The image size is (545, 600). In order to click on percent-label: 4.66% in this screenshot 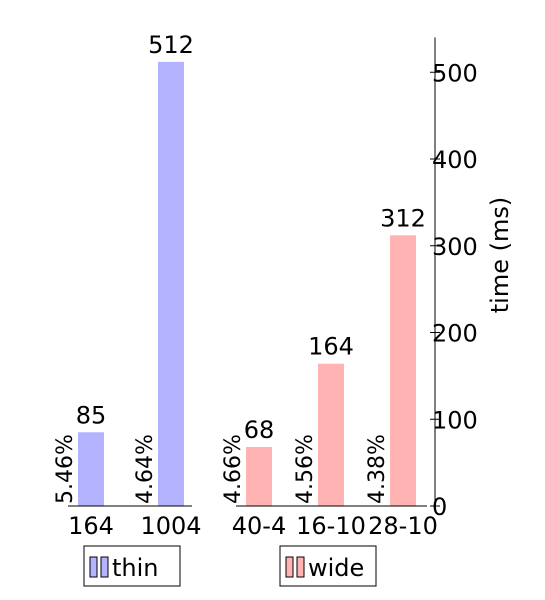, I will do `click(233, 469)`.